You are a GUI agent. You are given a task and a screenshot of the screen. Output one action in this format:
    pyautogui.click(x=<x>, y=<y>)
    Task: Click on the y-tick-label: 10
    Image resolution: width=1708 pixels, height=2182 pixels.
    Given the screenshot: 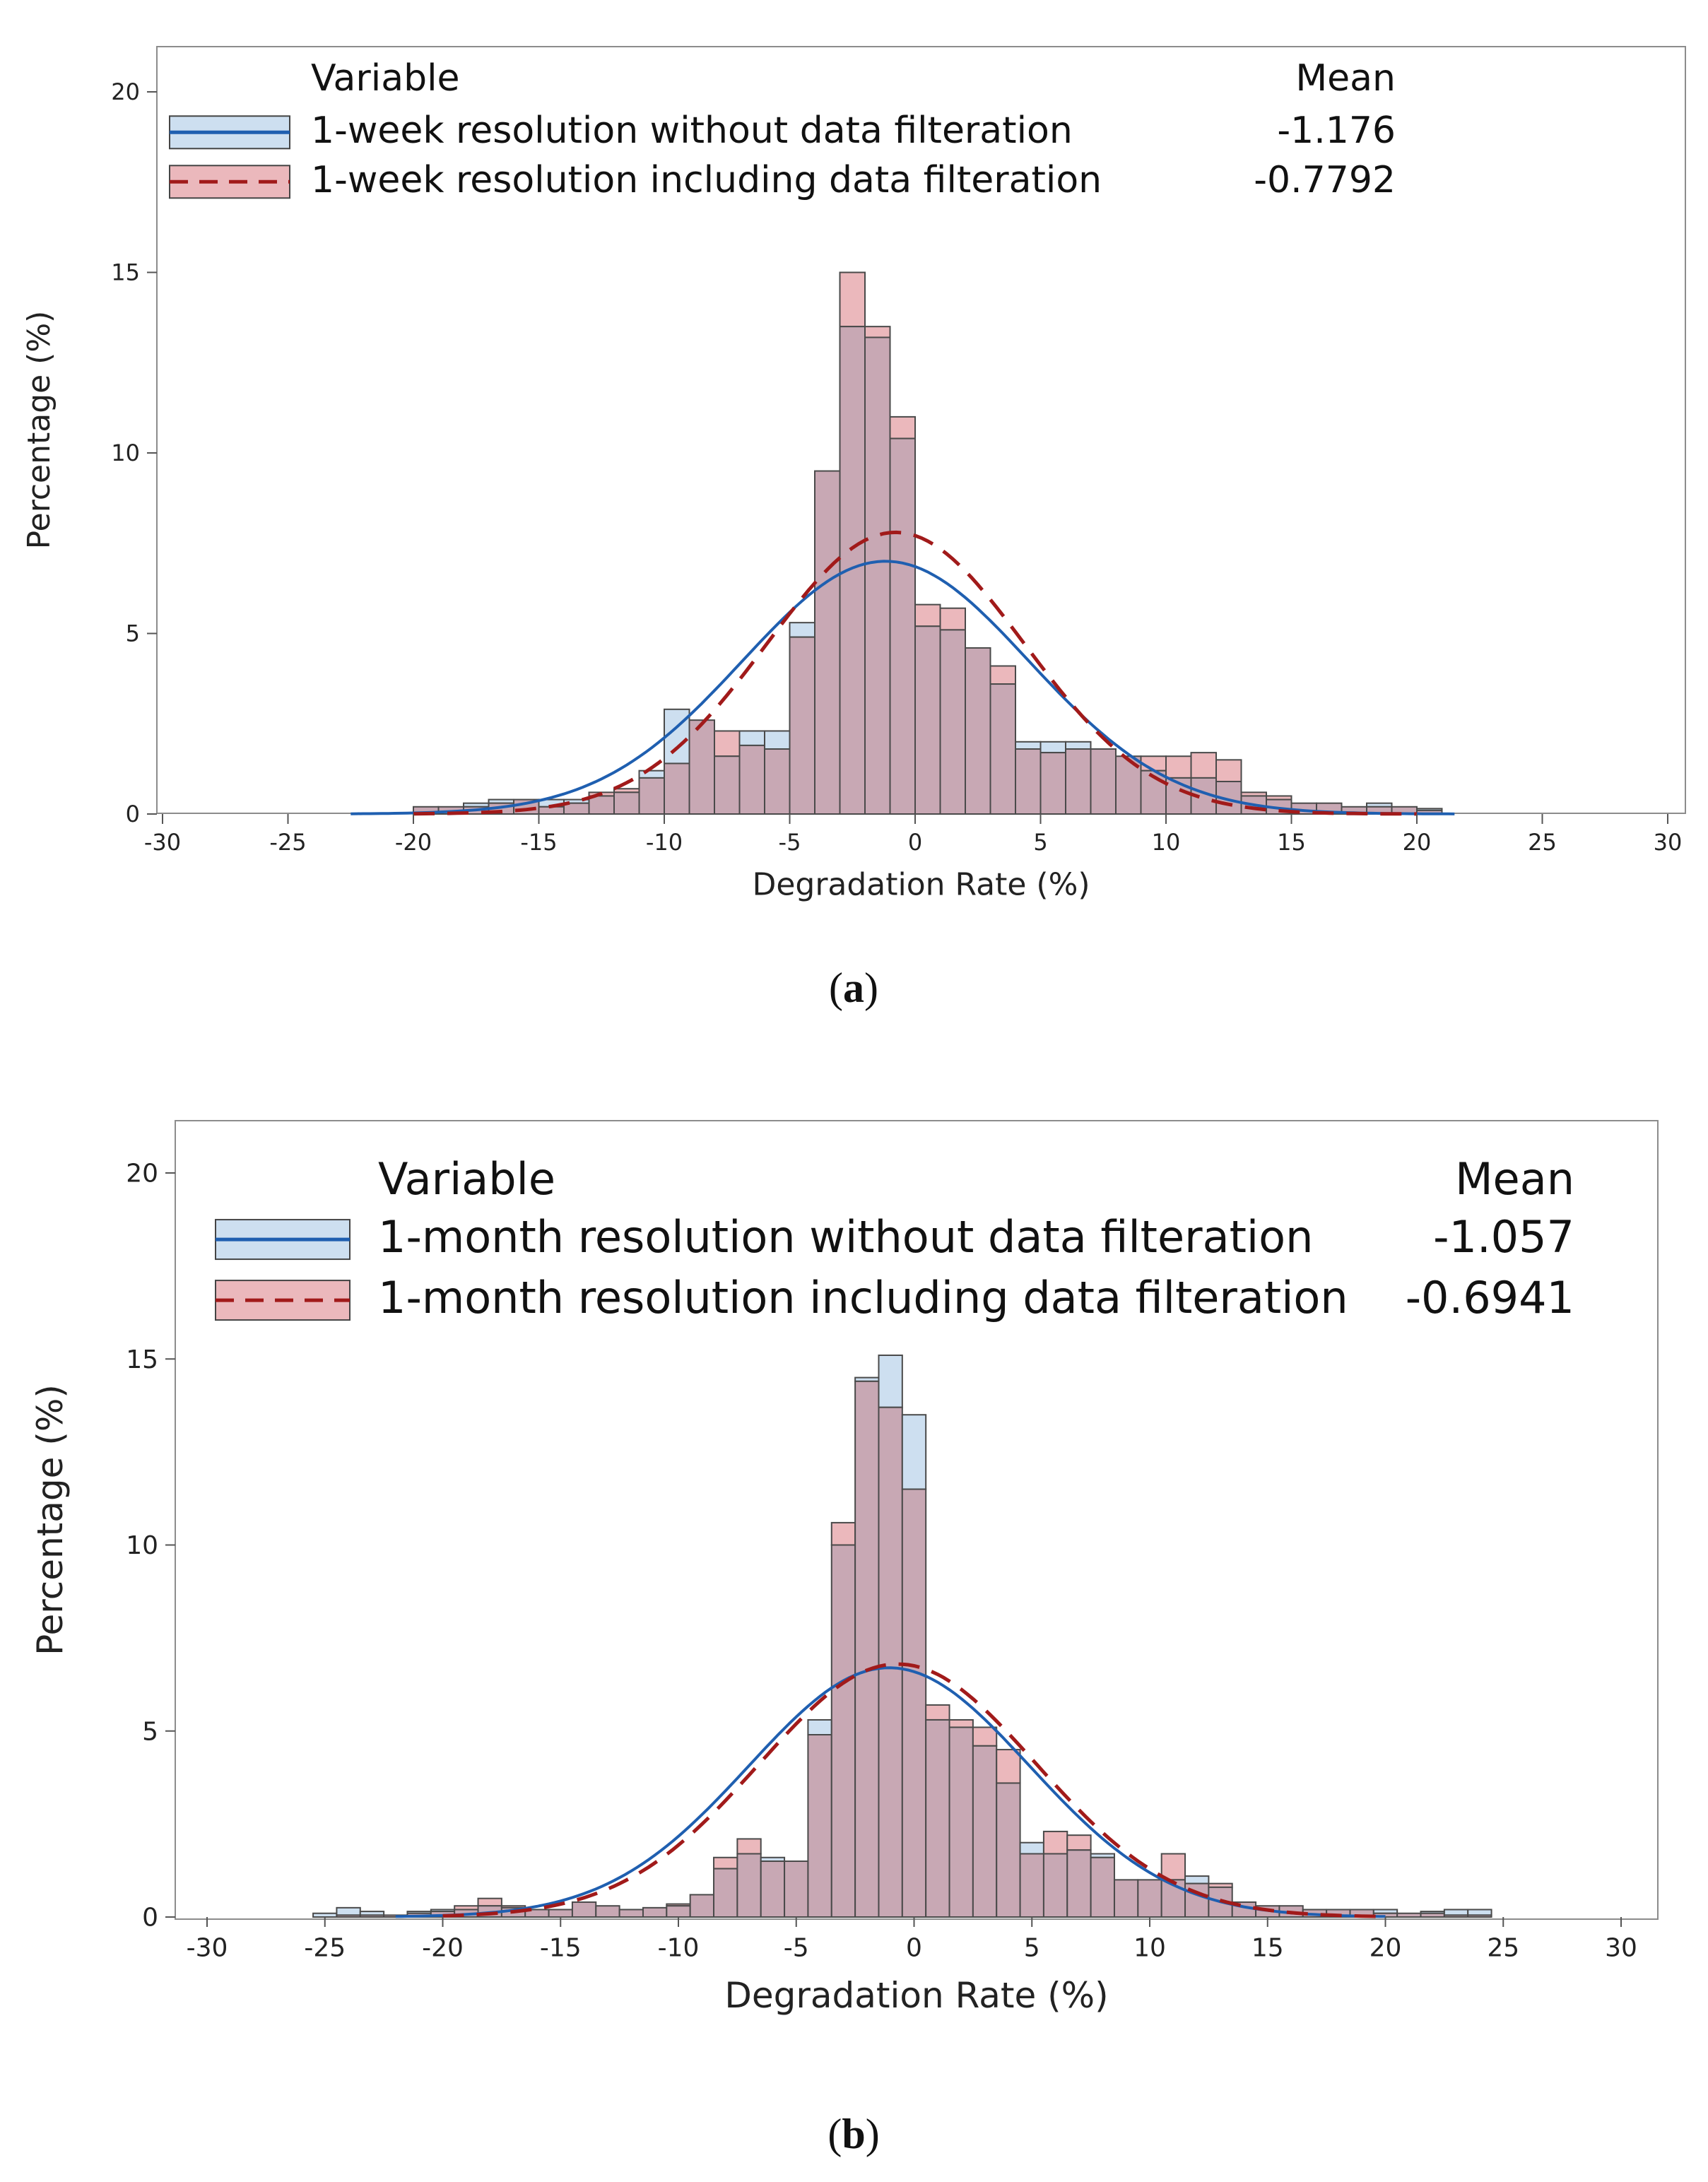 What is the action you would take?
    pyautogui.click(x=142, y=1546)
    